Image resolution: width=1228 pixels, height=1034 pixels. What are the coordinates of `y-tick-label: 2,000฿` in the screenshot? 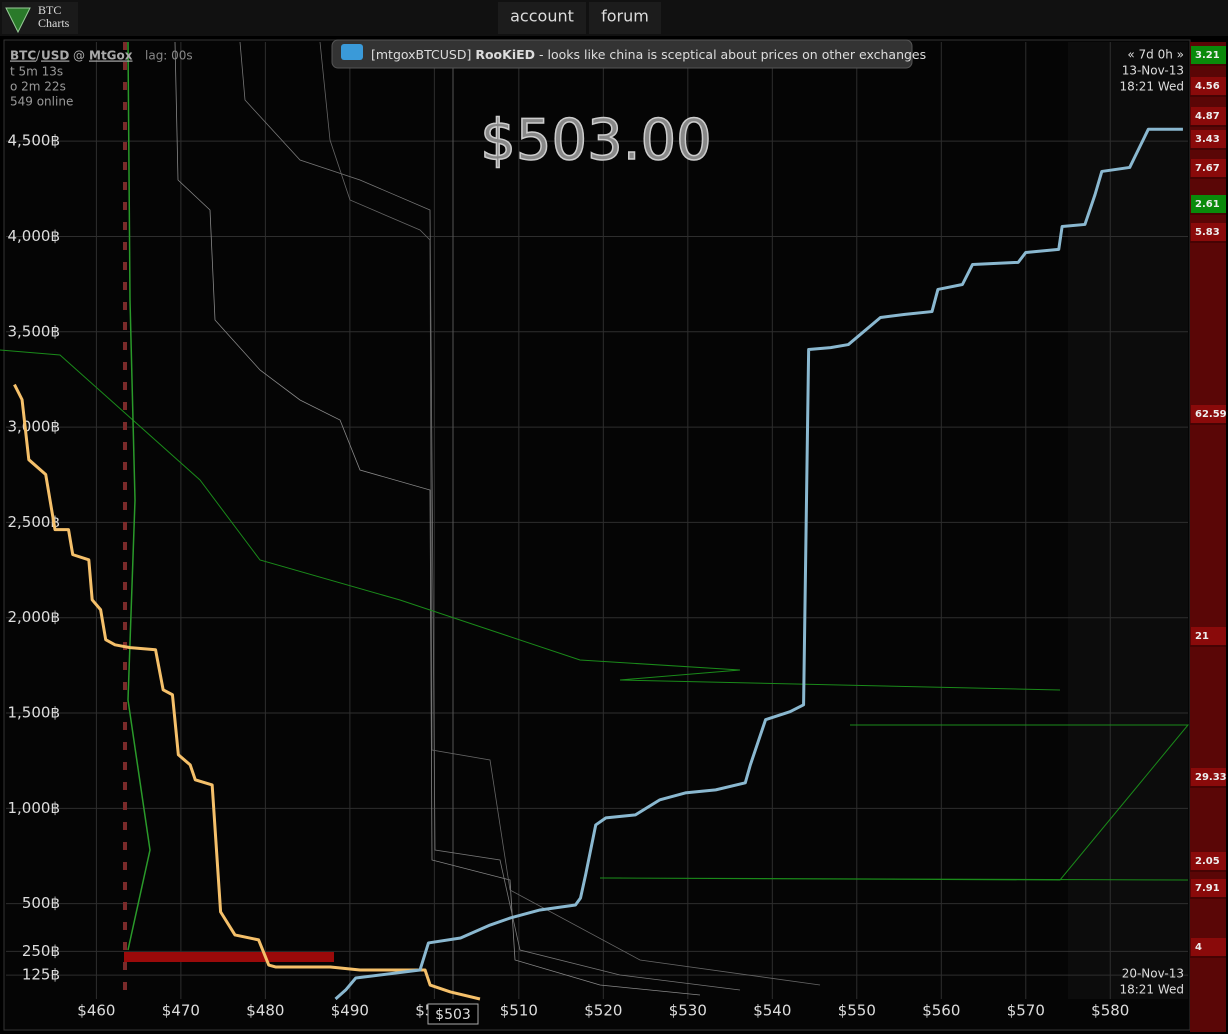 It's located at (34, 617).